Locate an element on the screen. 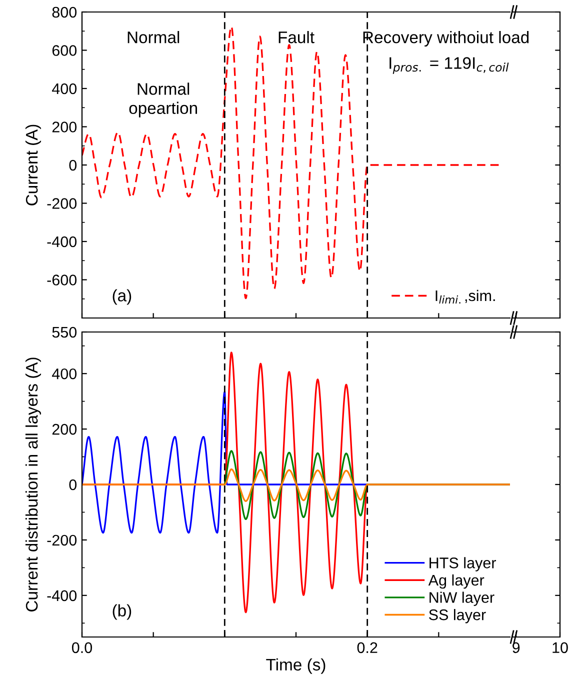  x-axis-title: Time (s) is located at coordinates (296, 666).